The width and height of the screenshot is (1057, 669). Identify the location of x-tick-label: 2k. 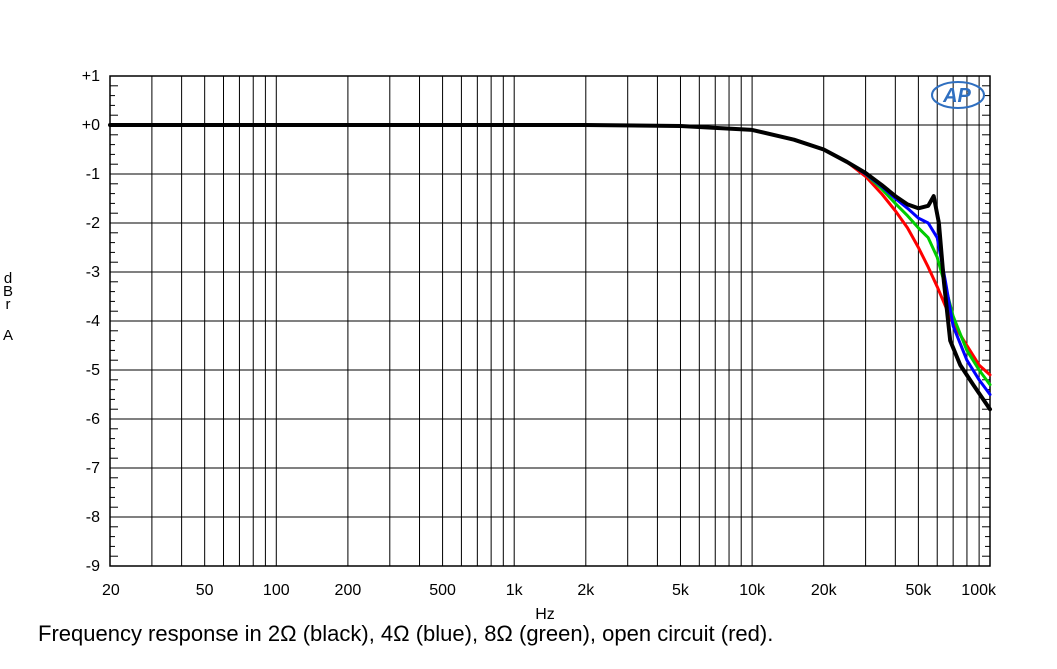
(586, 590).